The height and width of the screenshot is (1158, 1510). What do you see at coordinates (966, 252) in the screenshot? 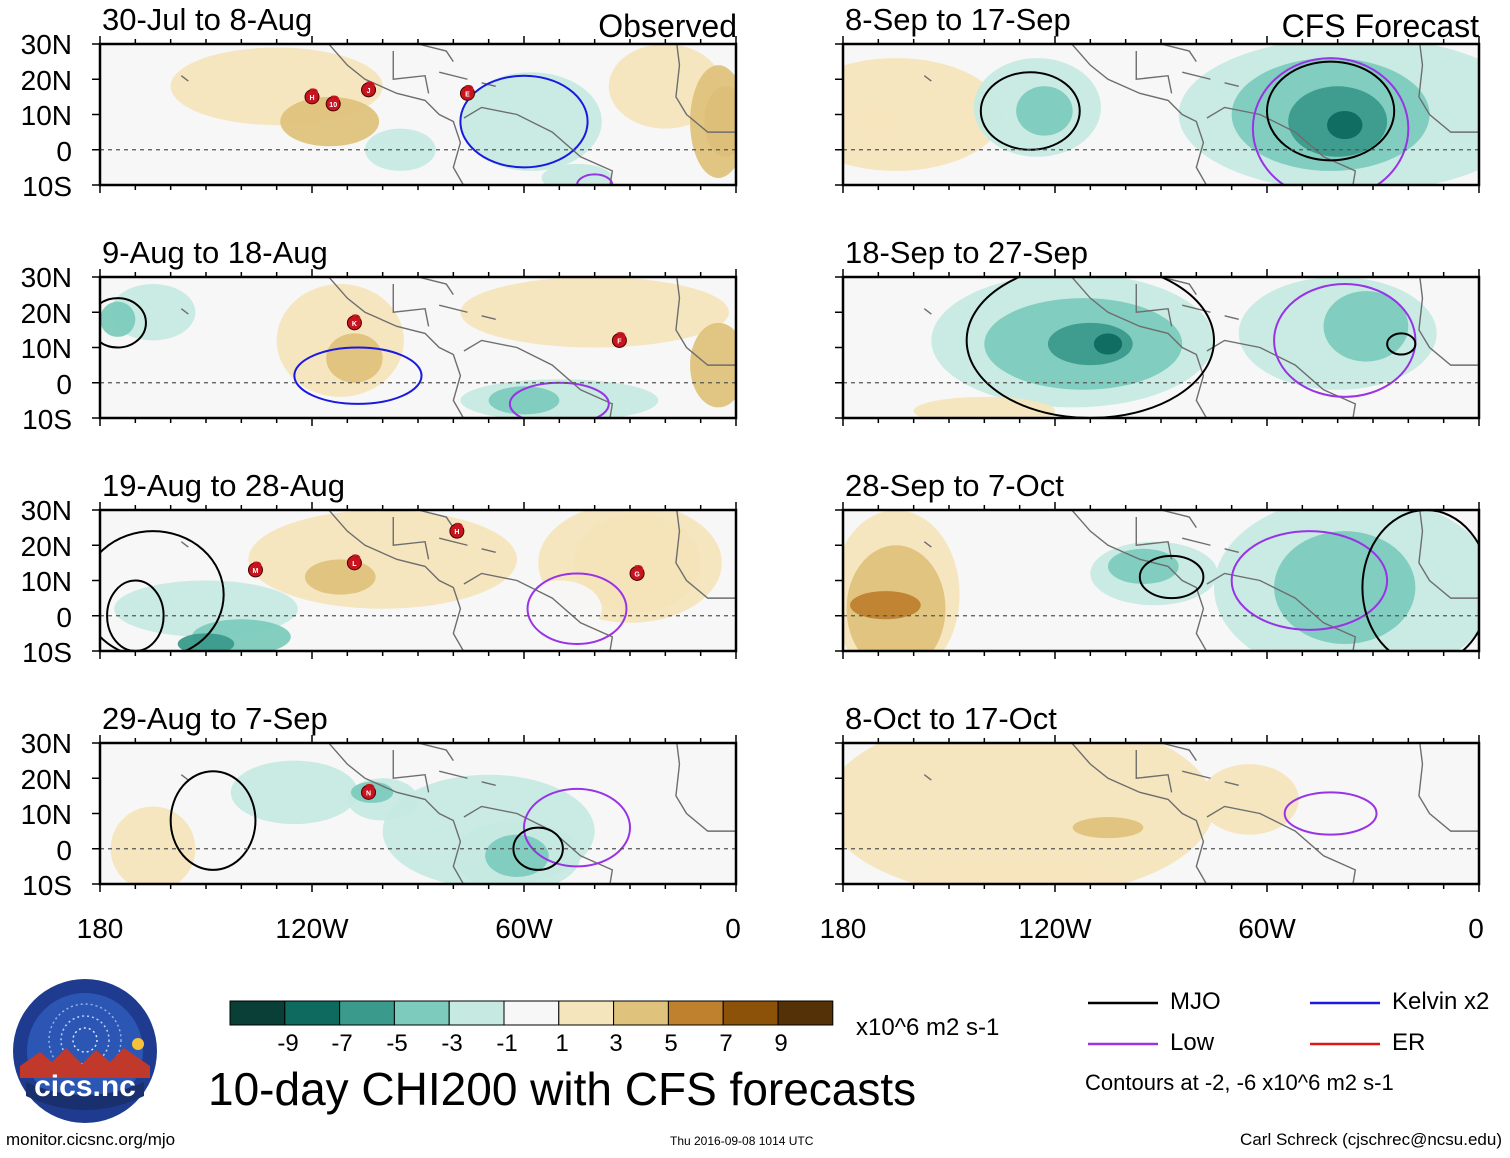
I see `period-title: 18-Sep to 27-Sep` at bounding box center [966, 252].